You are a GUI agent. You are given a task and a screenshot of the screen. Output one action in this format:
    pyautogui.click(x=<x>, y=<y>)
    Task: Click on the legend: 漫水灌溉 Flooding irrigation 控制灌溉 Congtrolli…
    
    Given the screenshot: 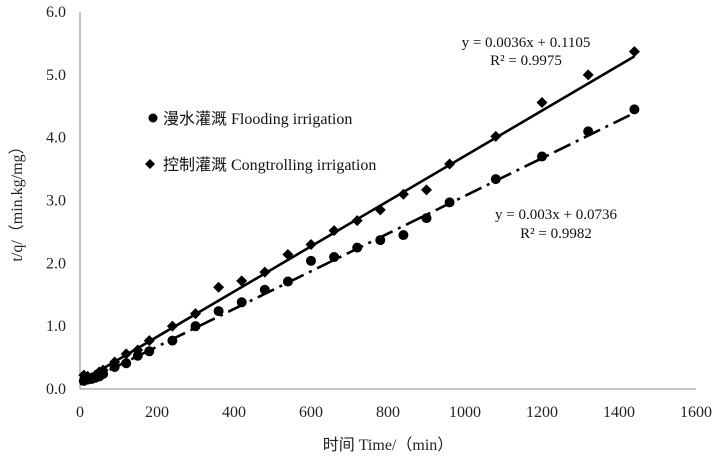 What is the action you would take?
    pyautogui.click(x=260, y=142)
    